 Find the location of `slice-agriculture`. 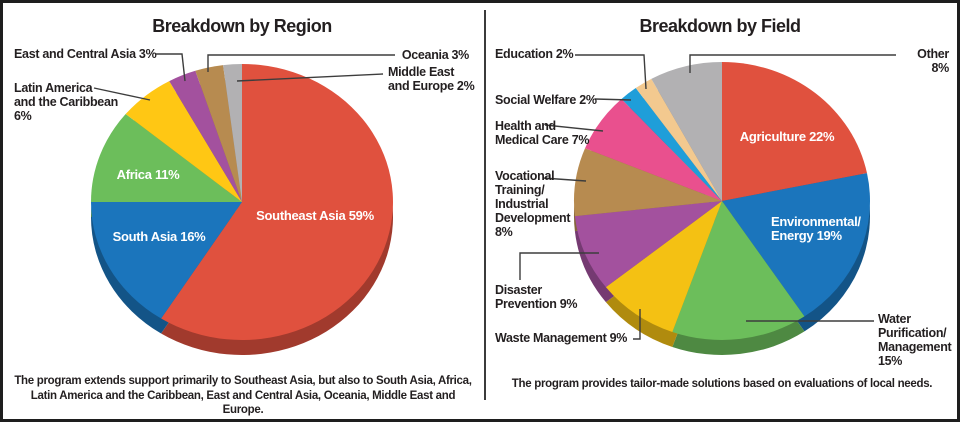

slice-agriculture is located at coordinates (794, 131).